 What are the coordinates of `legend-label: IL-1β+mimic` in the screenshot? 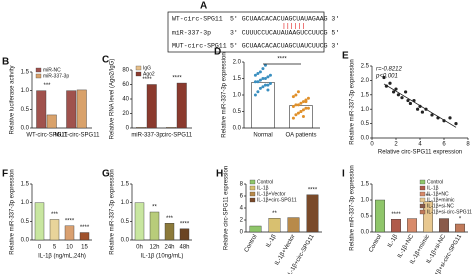 It's located at (441, 200).